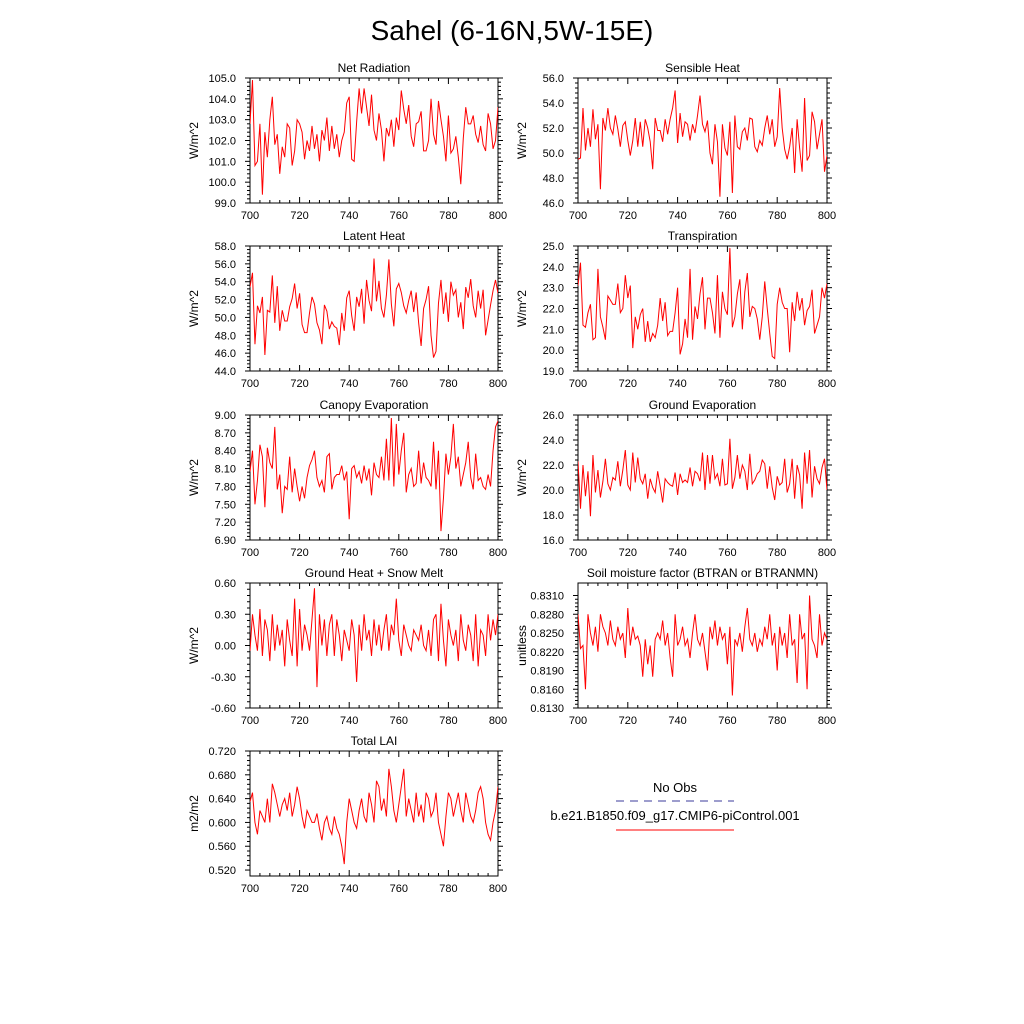 This screenshot has width=1024, height=1024. I want to click on y-tick-label: 58.0, so click(225, 247).